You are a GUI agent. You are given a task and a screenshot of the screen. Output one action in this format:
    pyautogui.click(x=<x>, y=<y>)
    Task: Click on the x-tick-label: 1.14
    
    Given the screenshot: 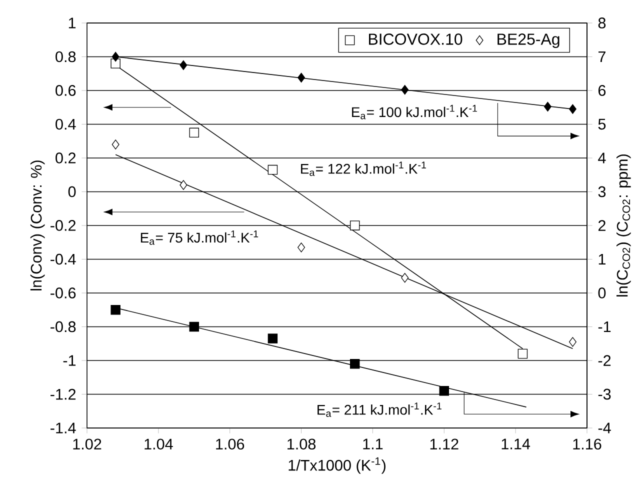 What is the action you would take?
    pyautogui.click(x=516, y=444)
    